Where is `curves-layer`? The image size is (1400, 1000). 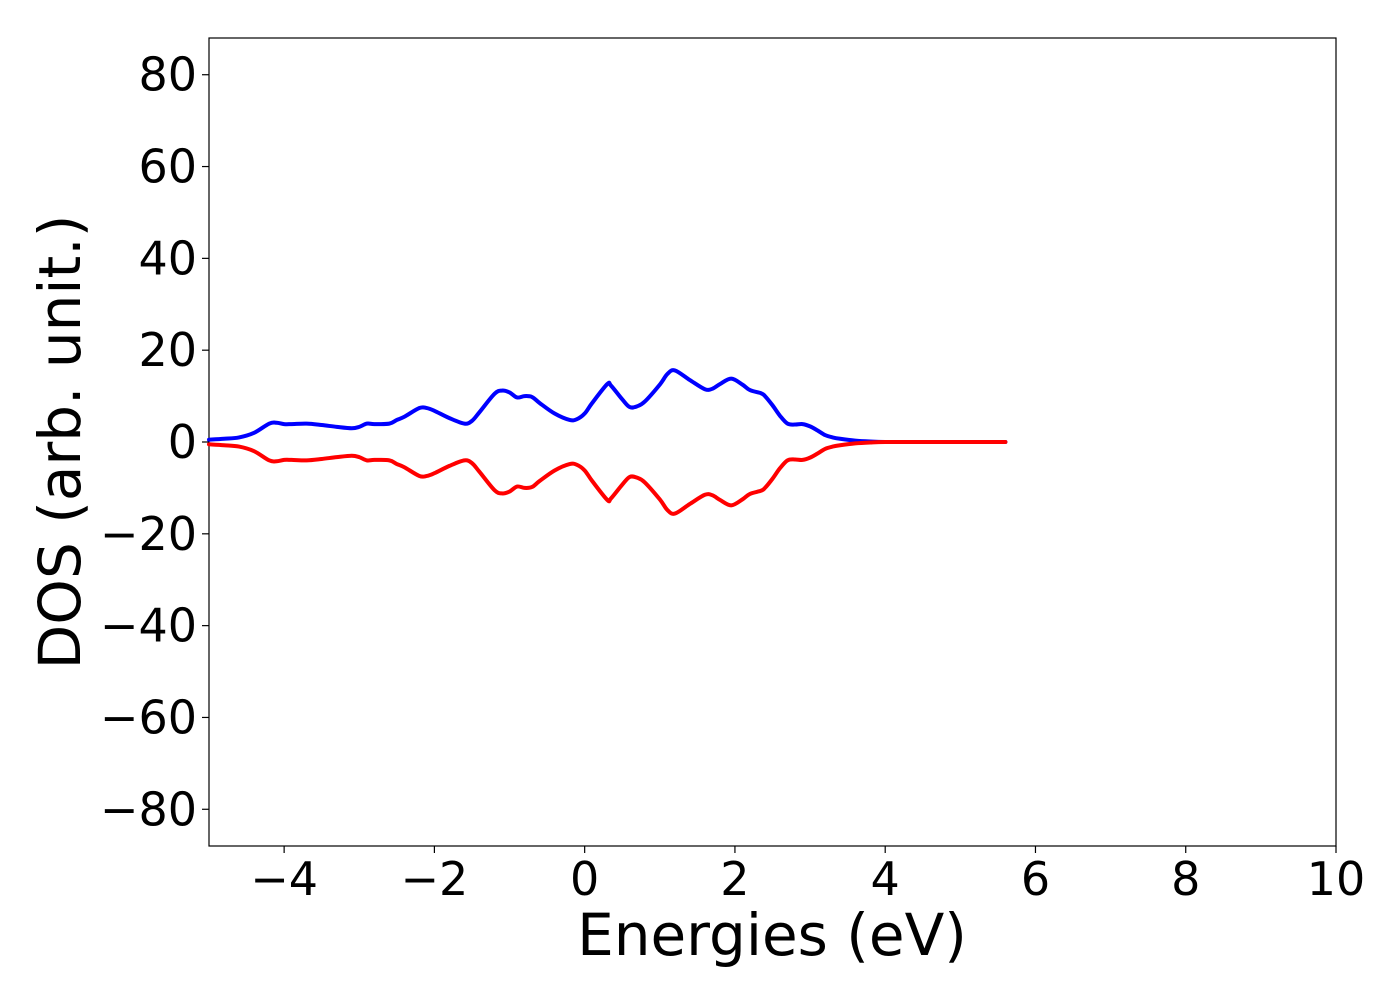
curves-layer is located at coordinates (607, 442).